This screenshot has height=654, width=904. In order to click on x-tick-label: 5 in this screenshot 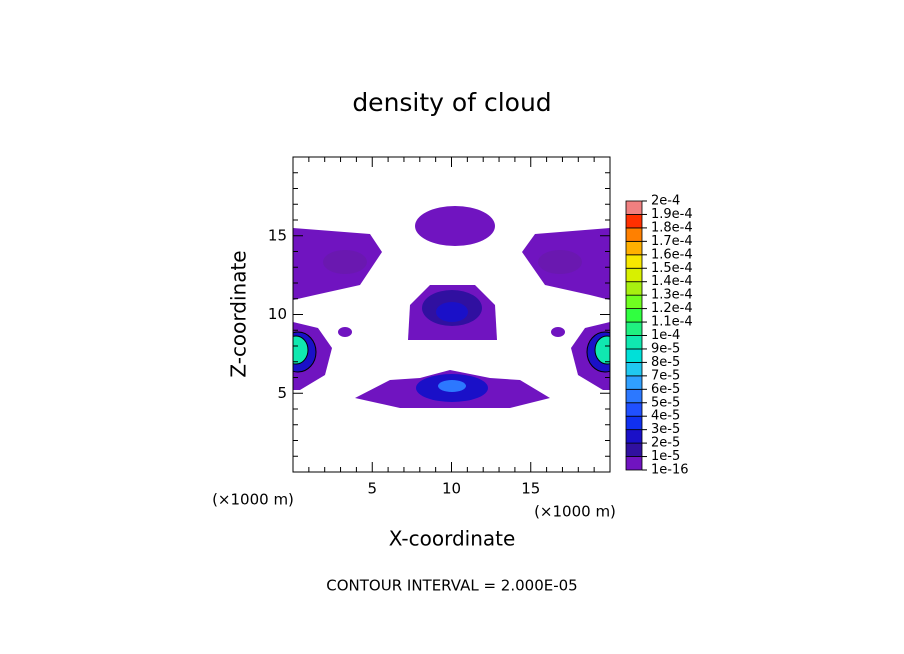, I will do `click(372, 489)`.